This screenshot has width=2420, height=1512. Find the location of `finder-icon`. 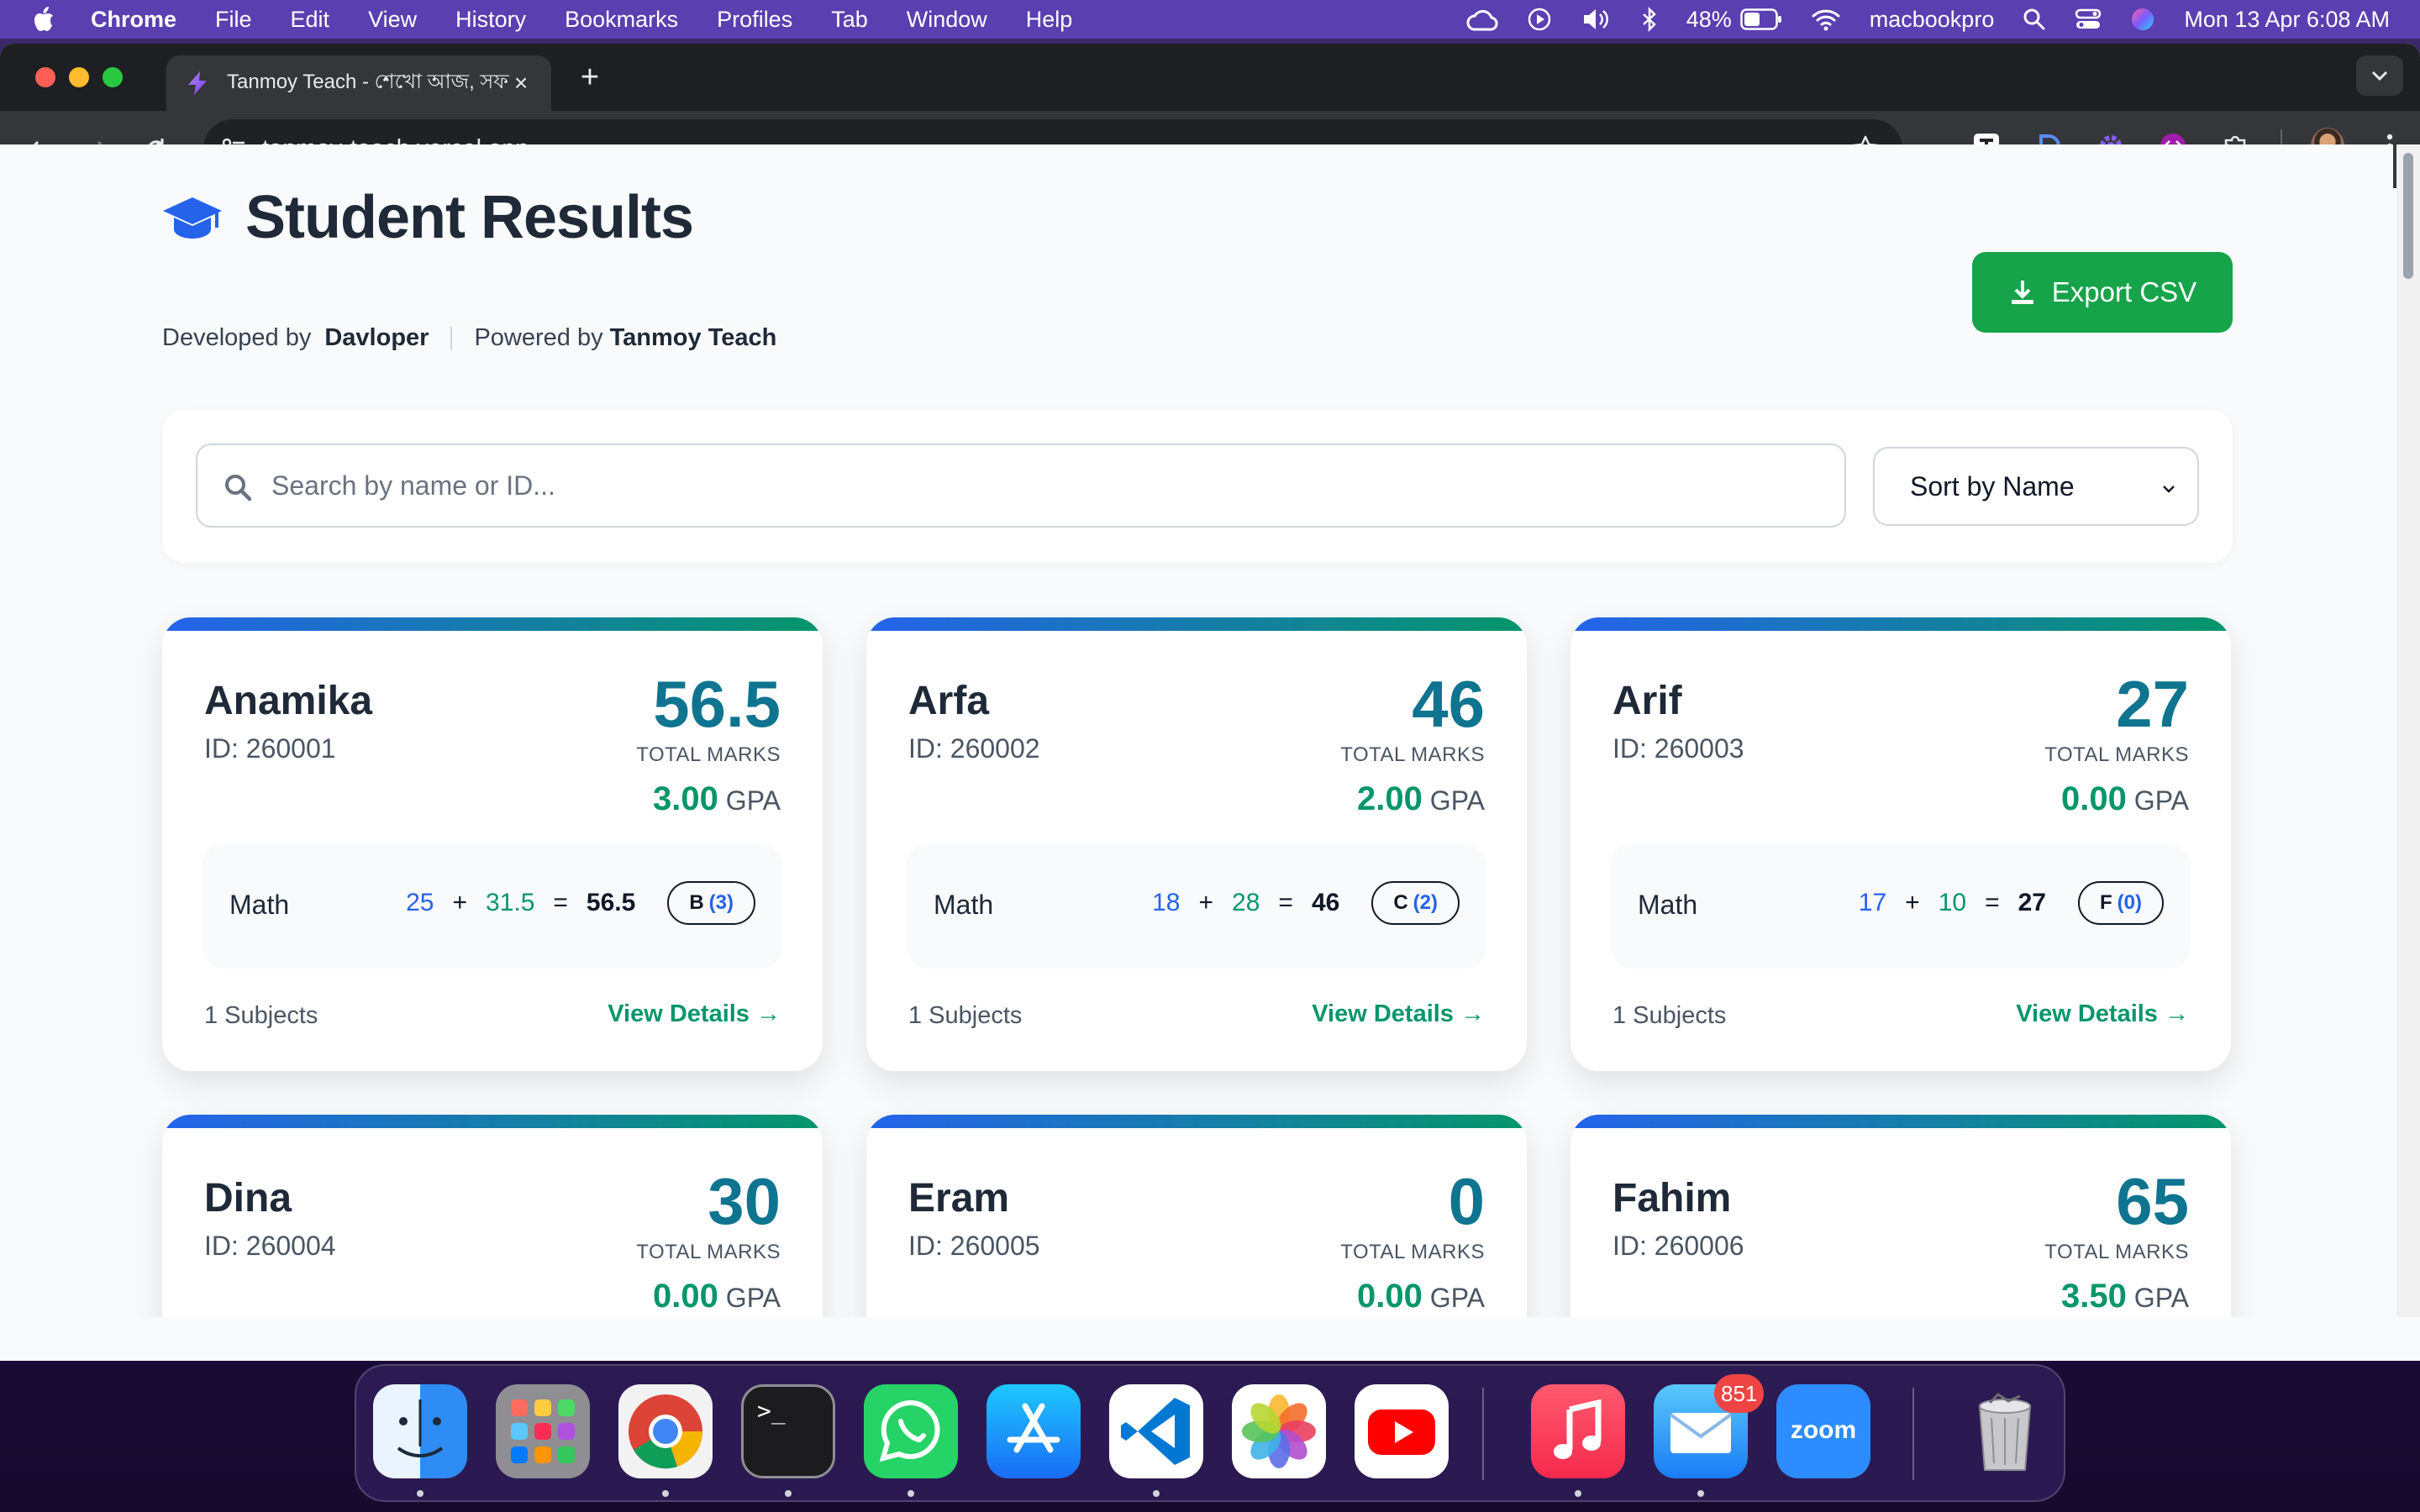

finder-icon is located at coordinates (420, 1431).